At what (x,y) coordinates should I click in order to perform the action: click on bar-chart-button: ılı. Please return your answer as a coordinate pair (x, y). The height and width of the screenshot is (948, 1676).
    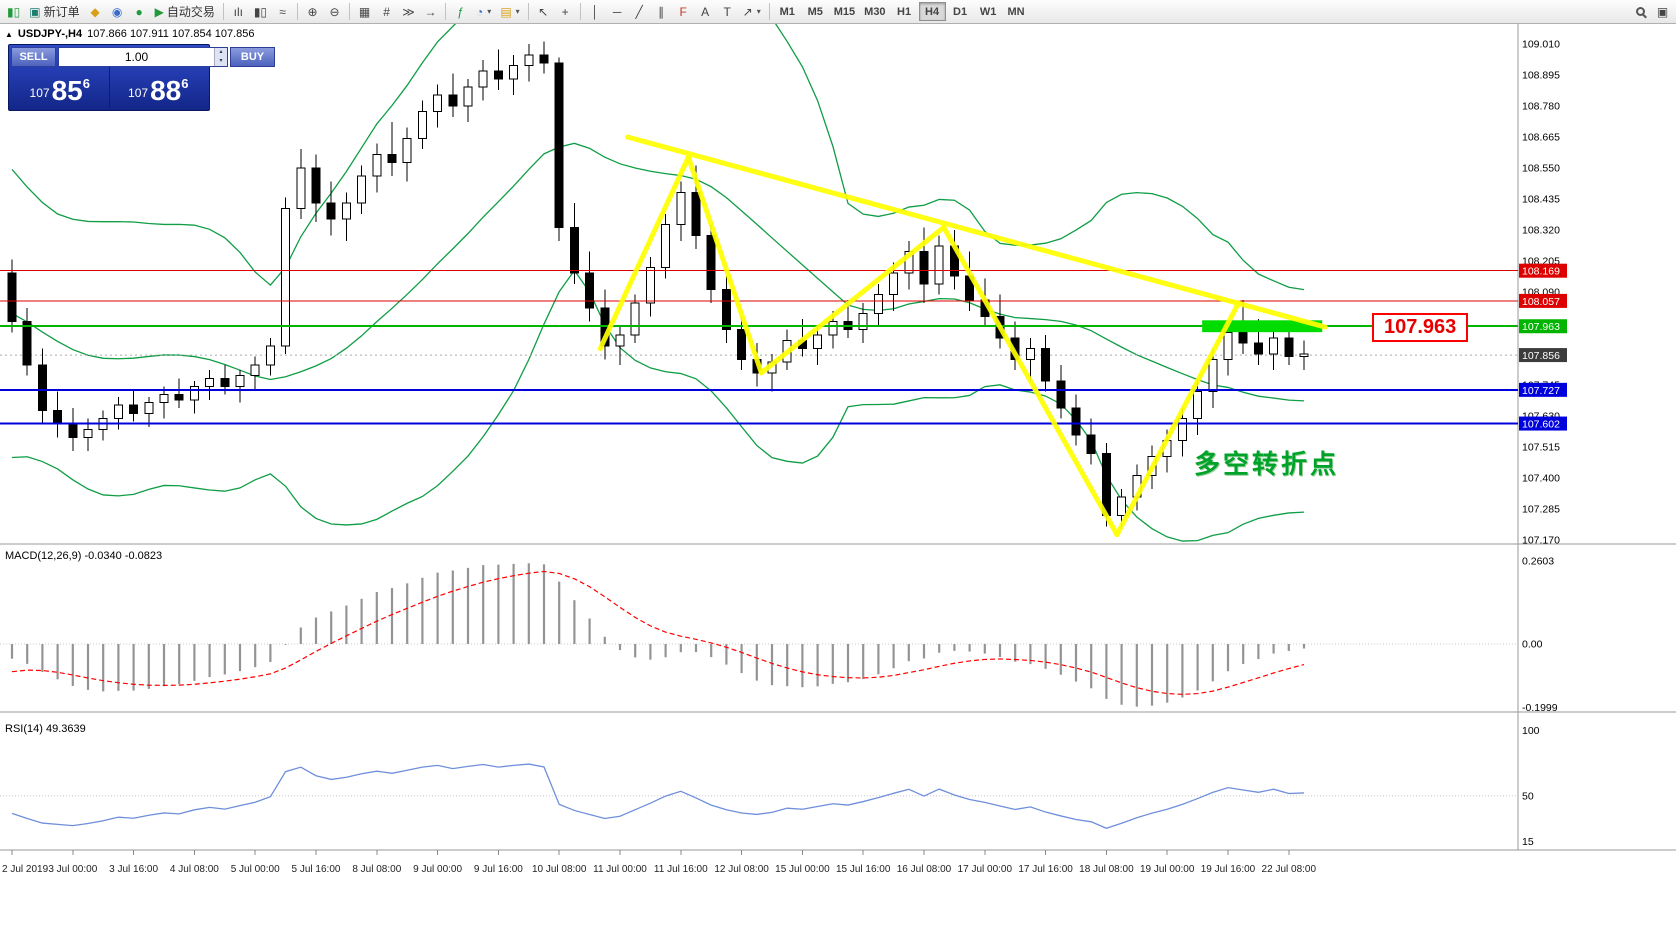
    Looking at the image, I should click on (238, 12).